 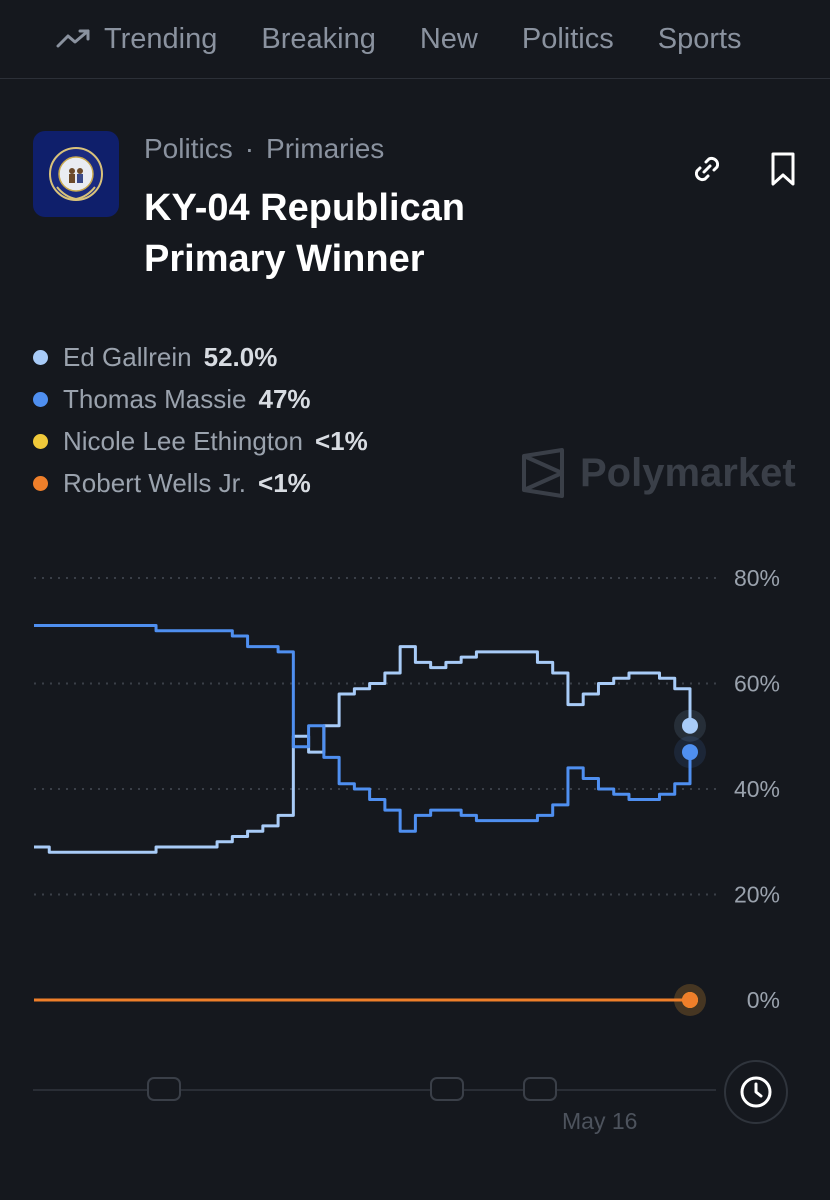 I want to click on legend-item: Ed Gallrein 52.0%, so click(x=200, y=357).